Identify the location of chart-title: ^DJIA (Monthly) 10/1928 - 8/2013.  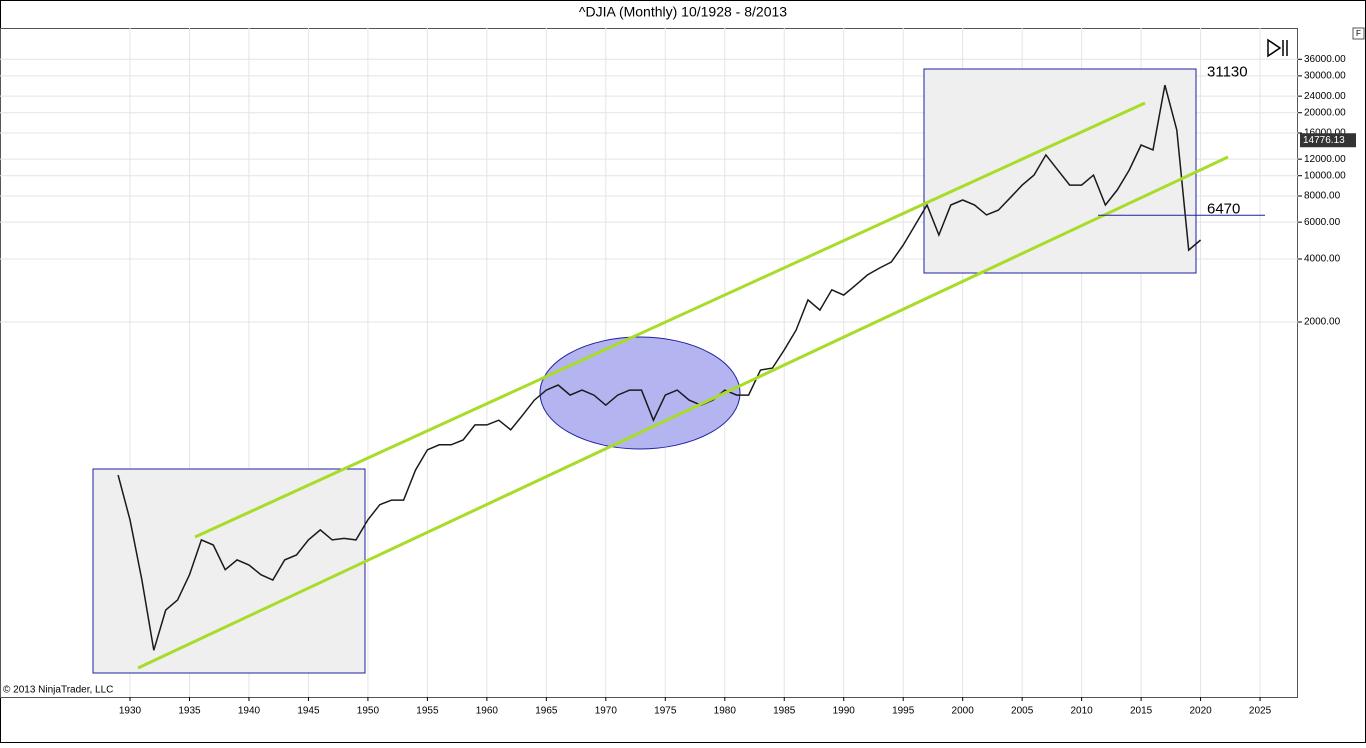
(683, 12).